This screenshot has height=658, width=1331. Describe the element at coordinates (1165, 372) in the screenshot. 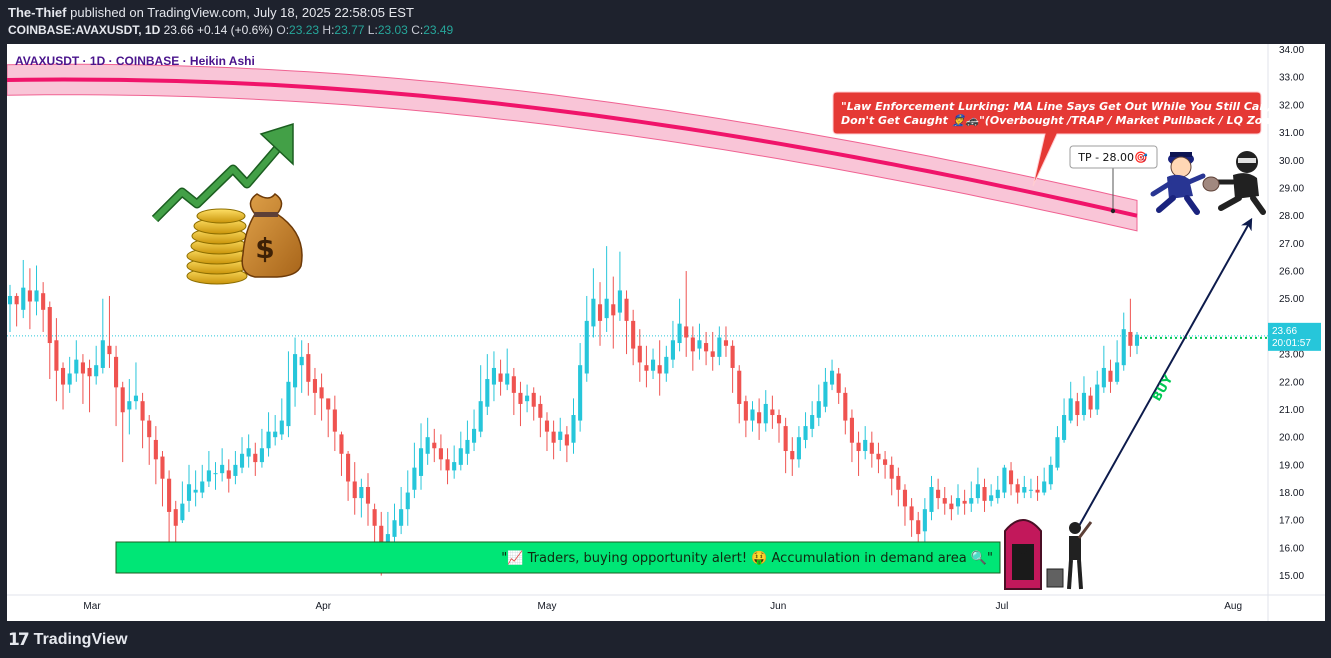

I see `buy-arrow` at that location.